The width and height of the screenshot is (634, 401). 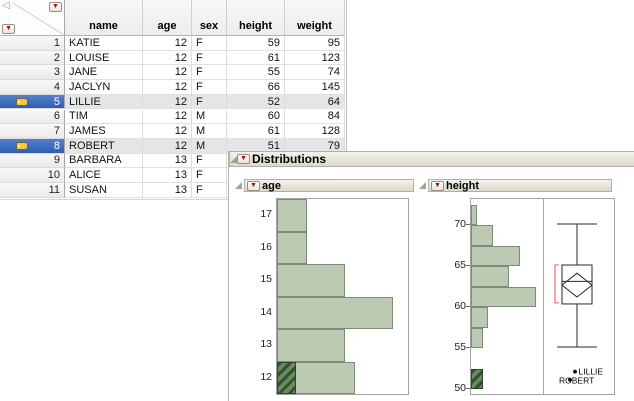 I want to click on row-number: 6, so click(x=32, y=117).